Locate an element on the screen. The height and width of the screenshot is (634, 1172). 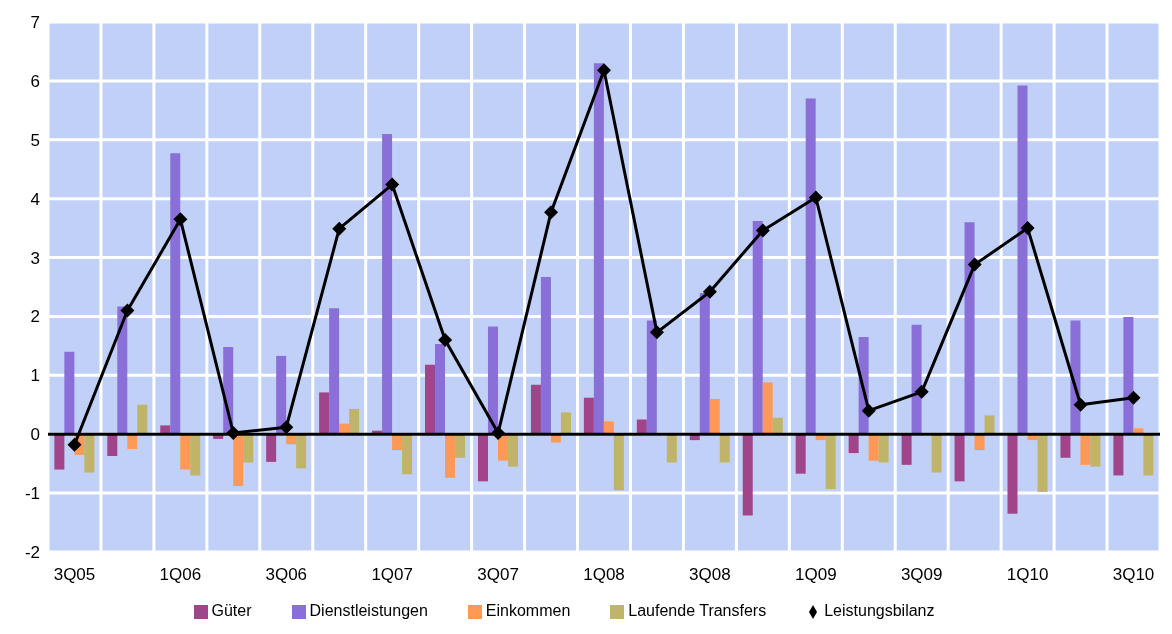
y-tick-label: 4 is located at coordinates (35, 199).